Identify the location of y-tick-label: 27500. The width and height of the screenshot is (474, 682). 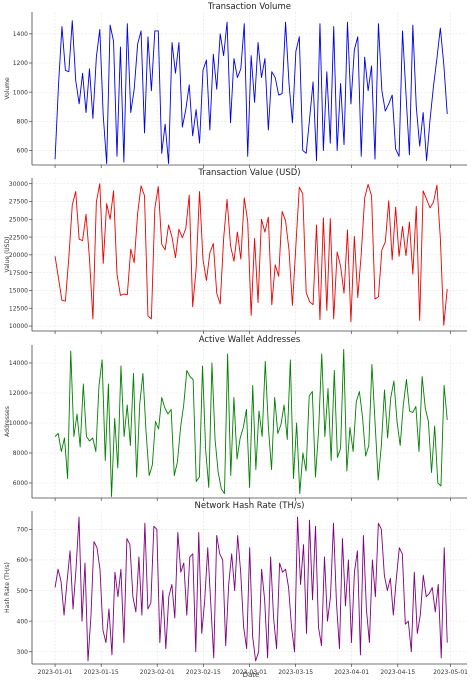
(18, 202).